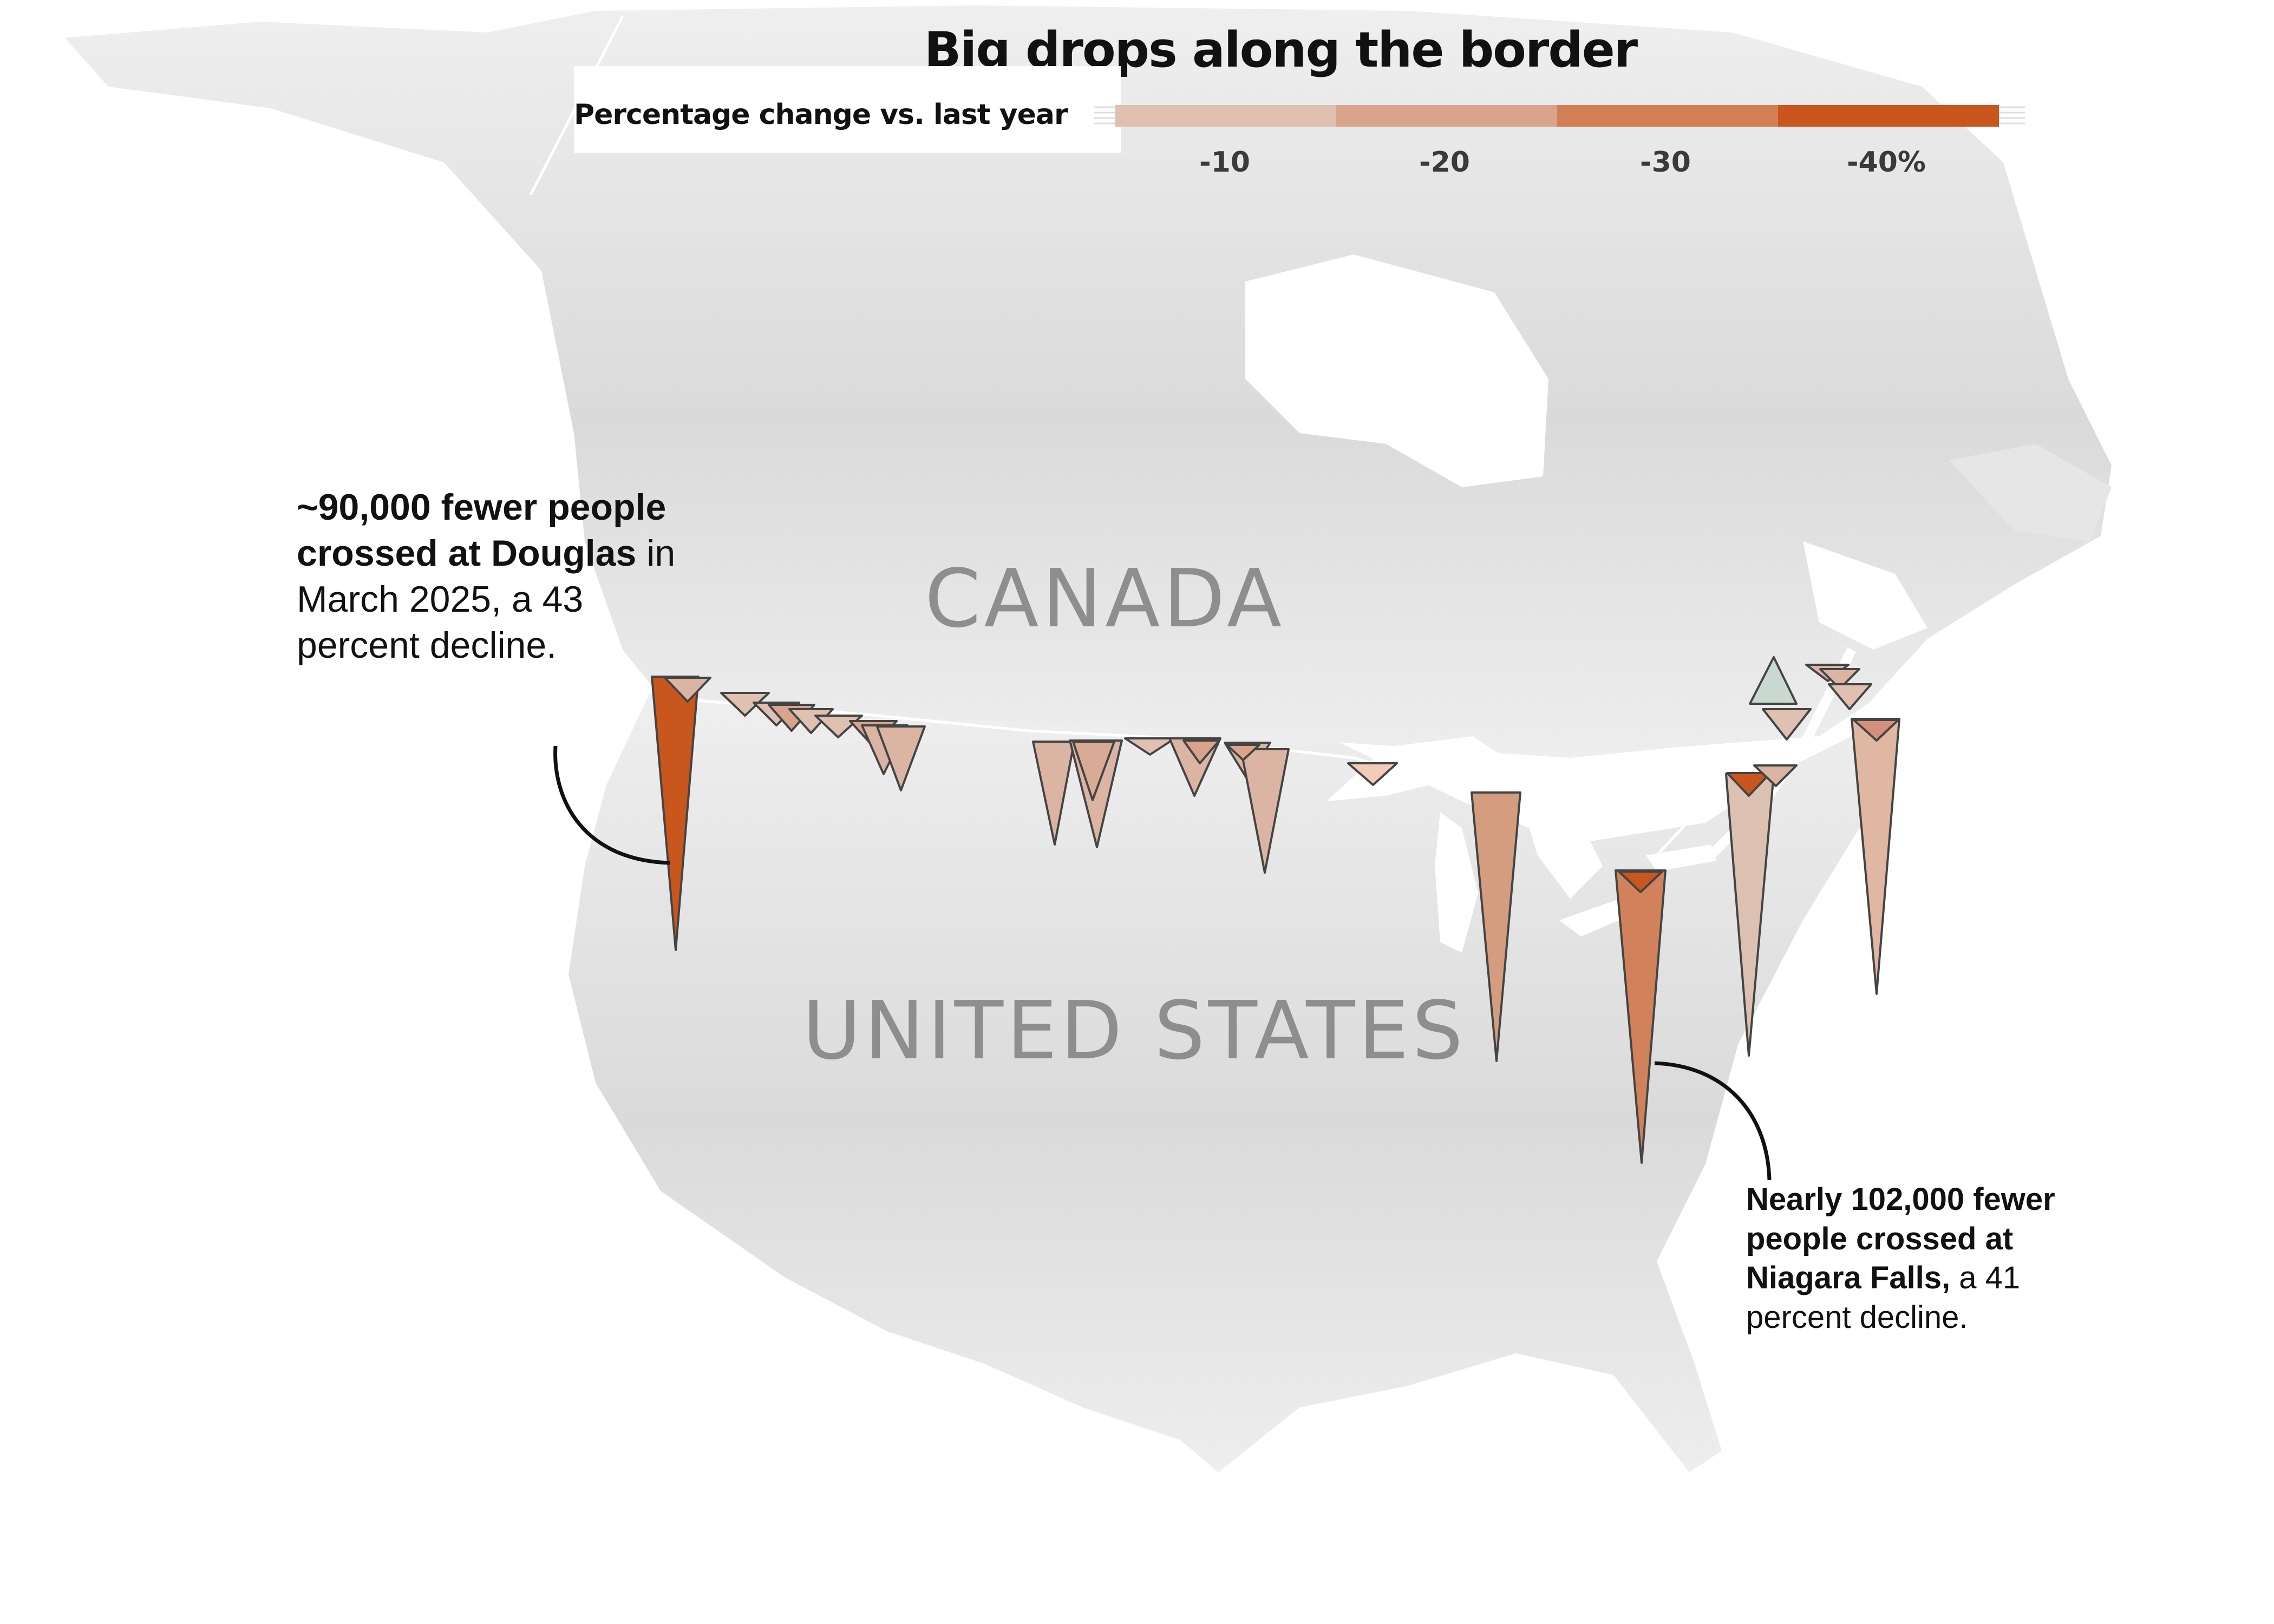  Describe the element at coordinates (1749, 784) in the screenshot. I see `marker-champlain-small` at that location.